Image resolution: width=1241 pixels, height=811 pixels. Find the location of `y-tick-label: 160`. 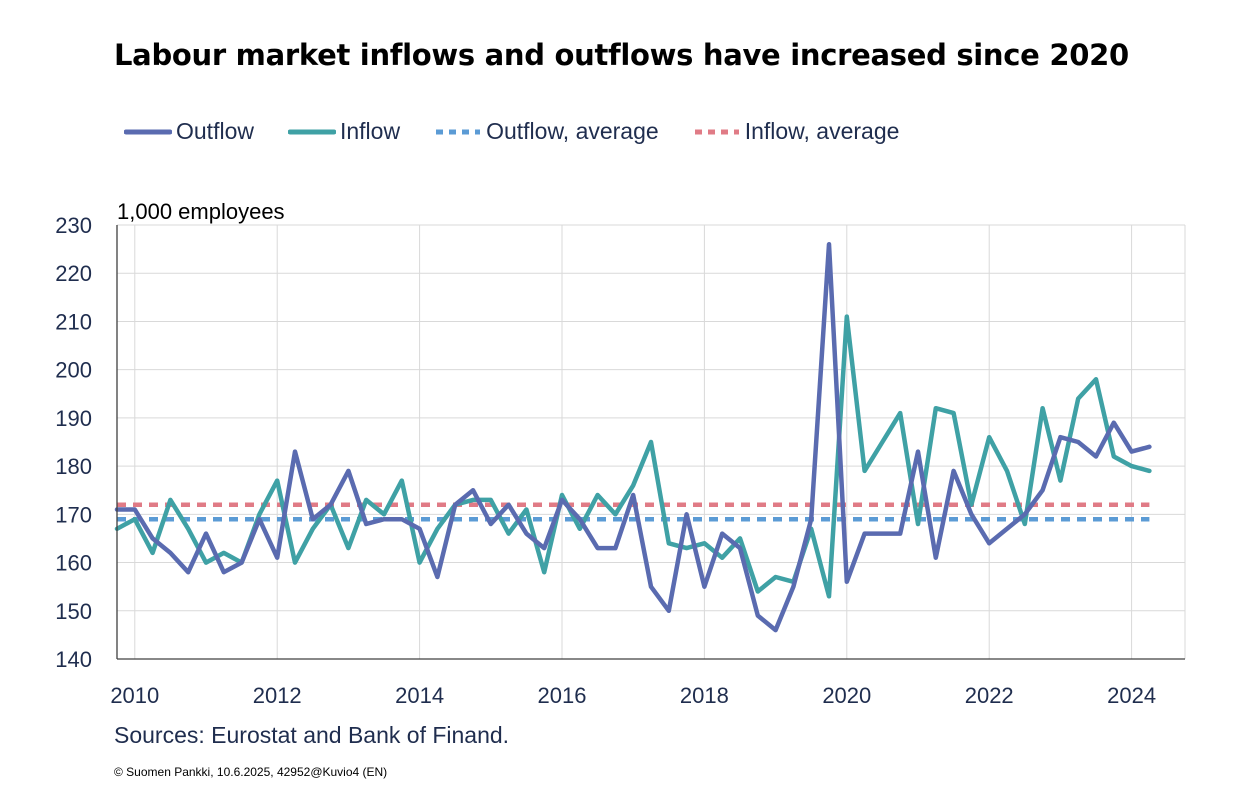

y-tick-label: 160 is located at coordinates (73, 563).